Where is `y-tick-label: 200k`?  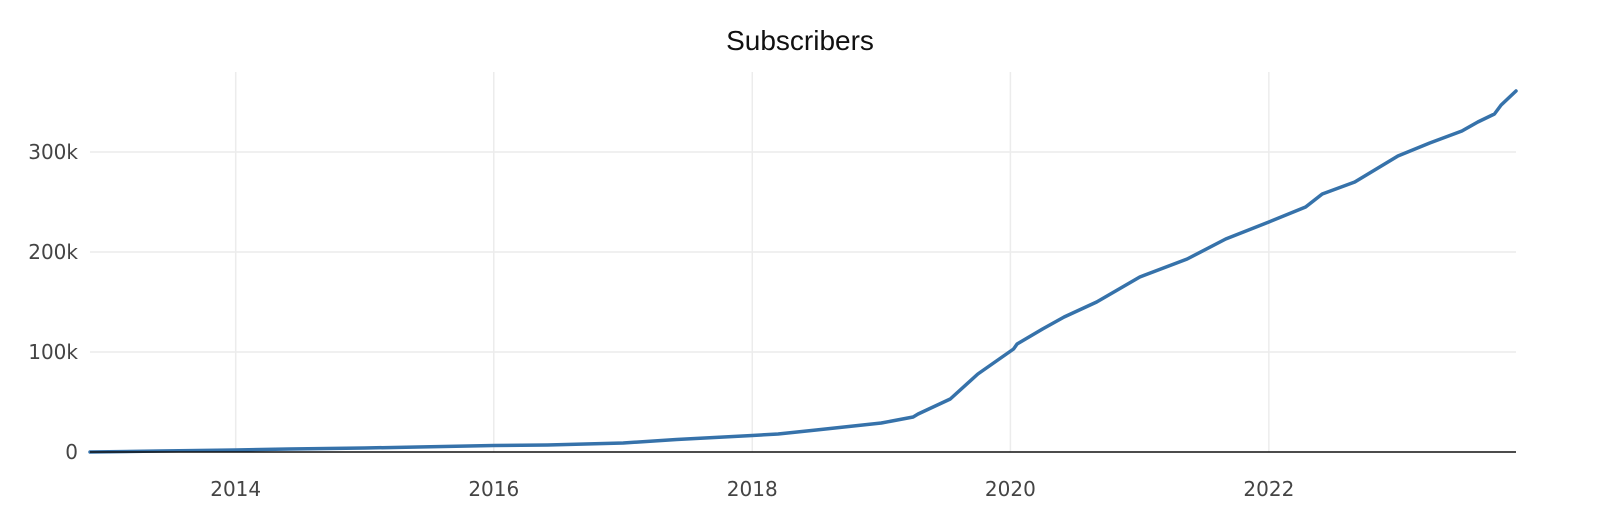
y-tick-label: 200k is located at coordinates (53, 252).